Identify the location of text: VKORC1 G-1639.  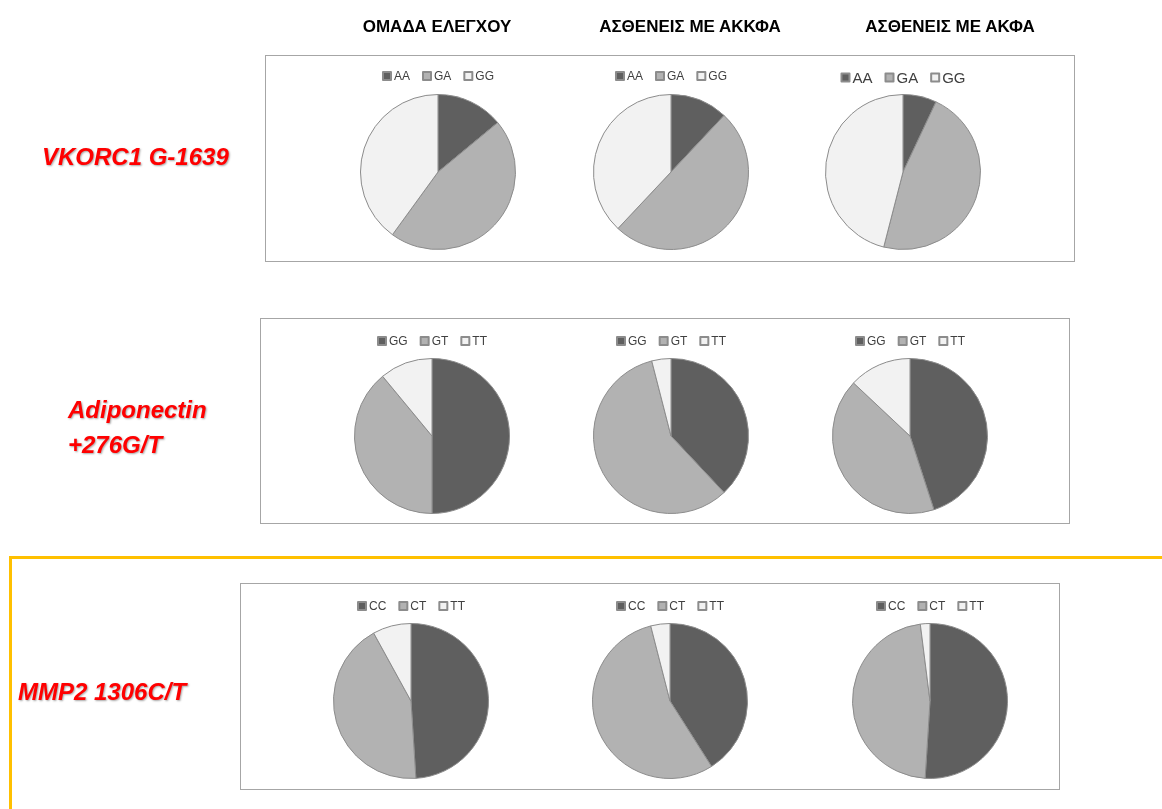
(136, 156).